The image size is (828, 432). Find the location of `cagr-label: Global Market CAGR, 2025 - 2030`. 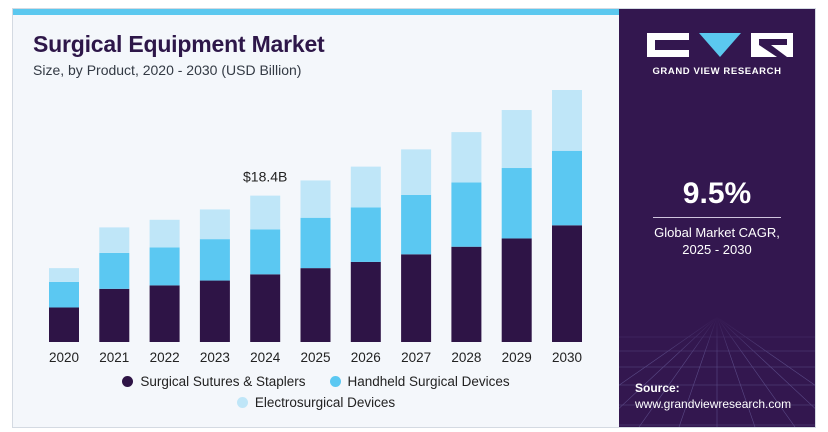

cagr-label: Global Market CAGR, 2025 - 2030 is located at coordinates (717, 241).